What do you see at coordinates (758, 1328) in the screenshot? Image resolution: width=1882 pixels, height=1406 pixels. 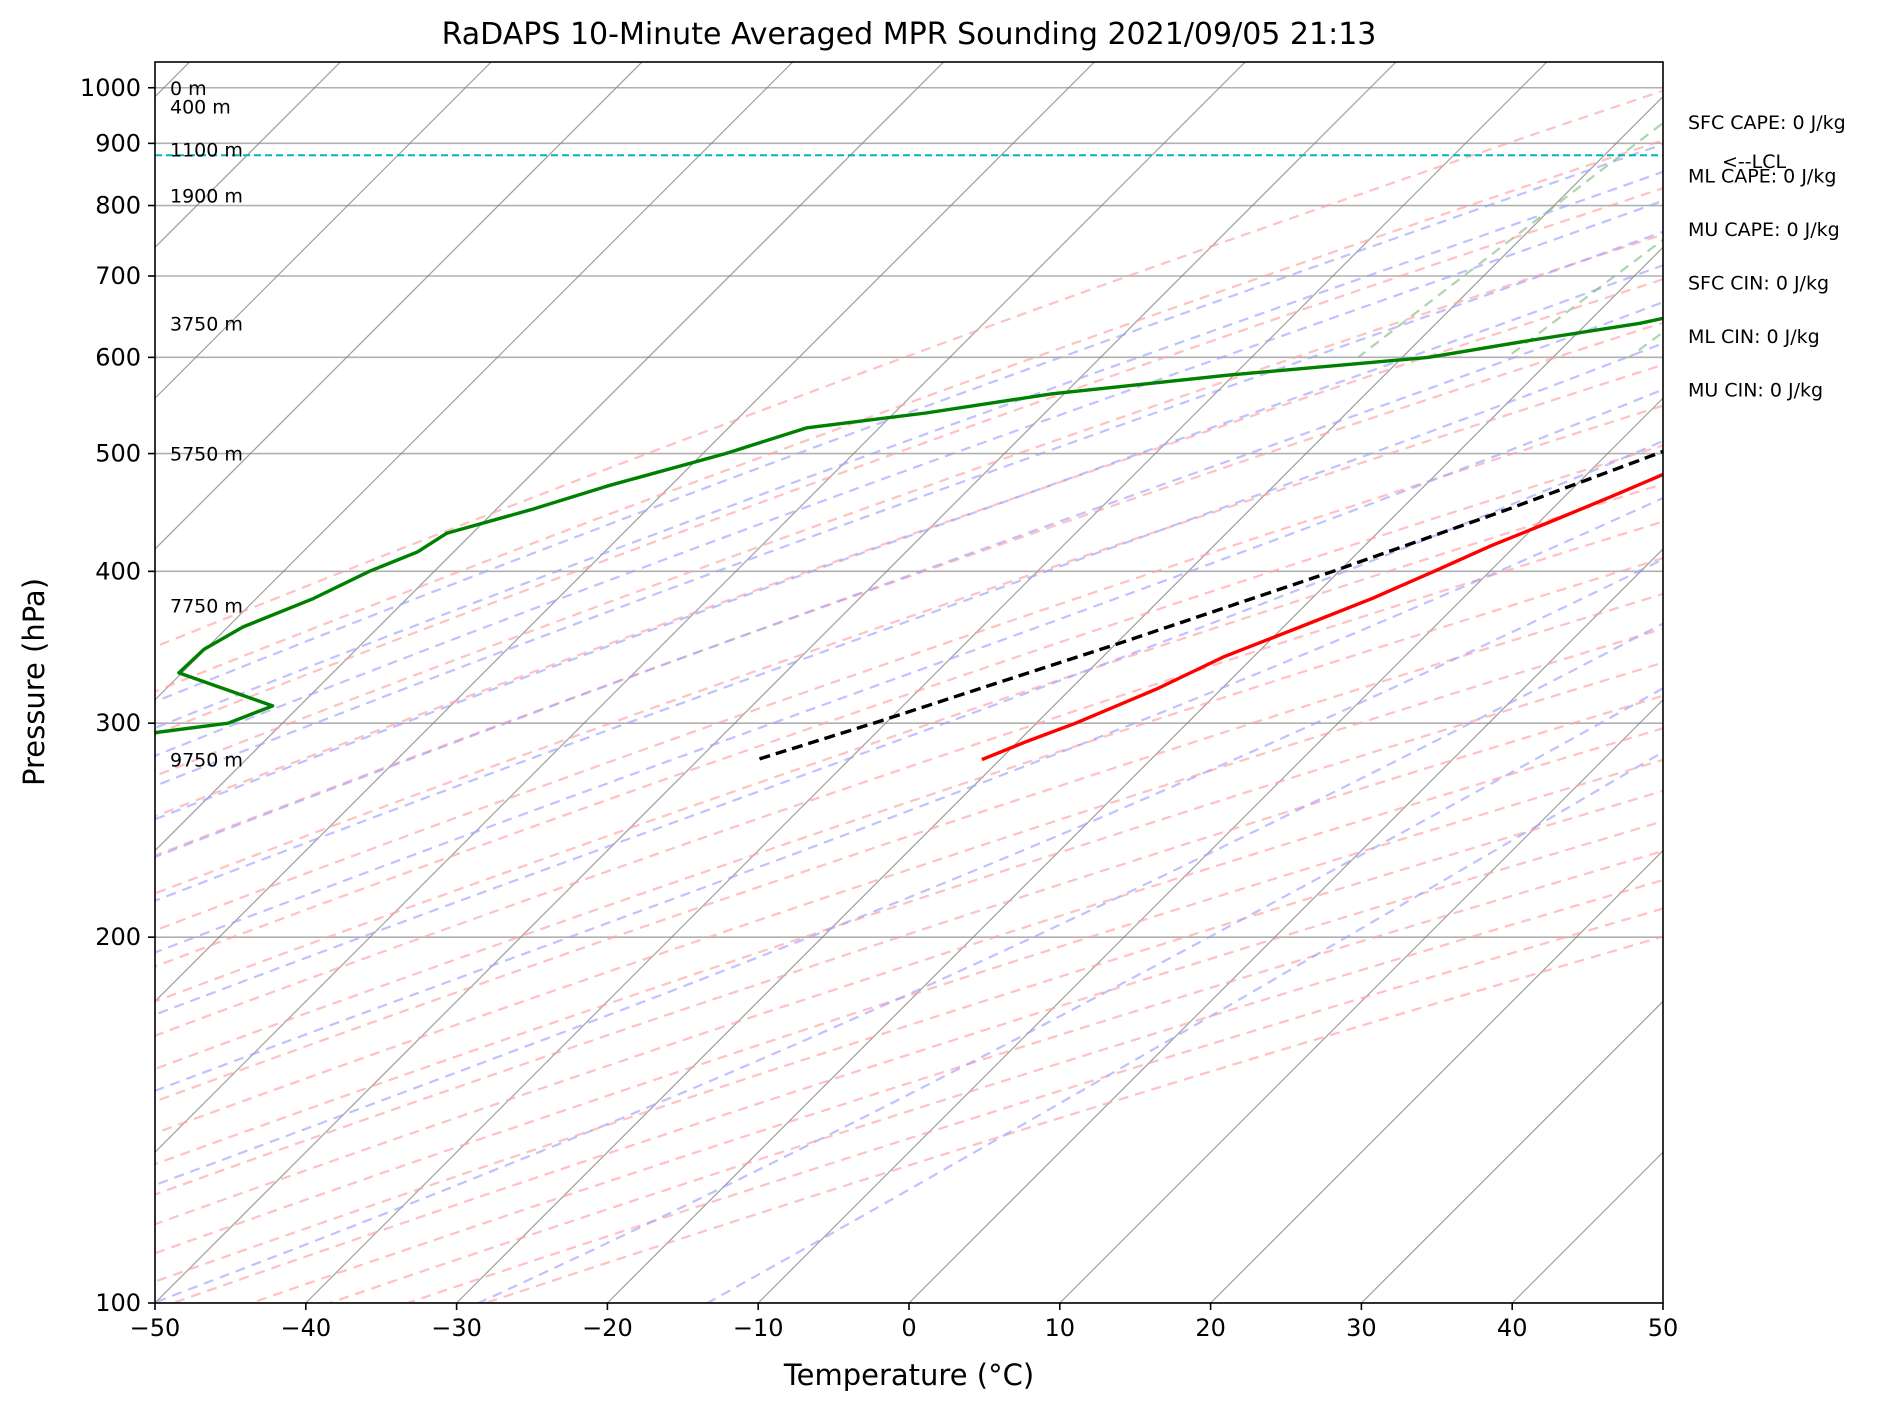 I see `x-tick-label: −10` at bounding box center [758, 1328].